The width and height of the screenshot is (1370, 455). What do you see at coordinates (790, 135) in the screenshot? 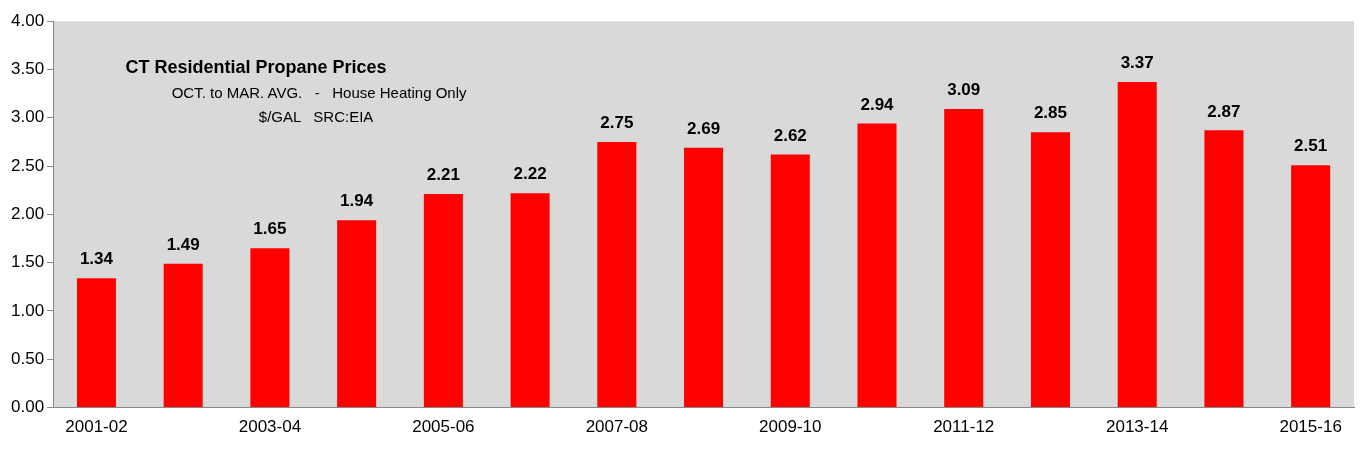
I see `data-label: 2.62` at bounding box center [790, 135].